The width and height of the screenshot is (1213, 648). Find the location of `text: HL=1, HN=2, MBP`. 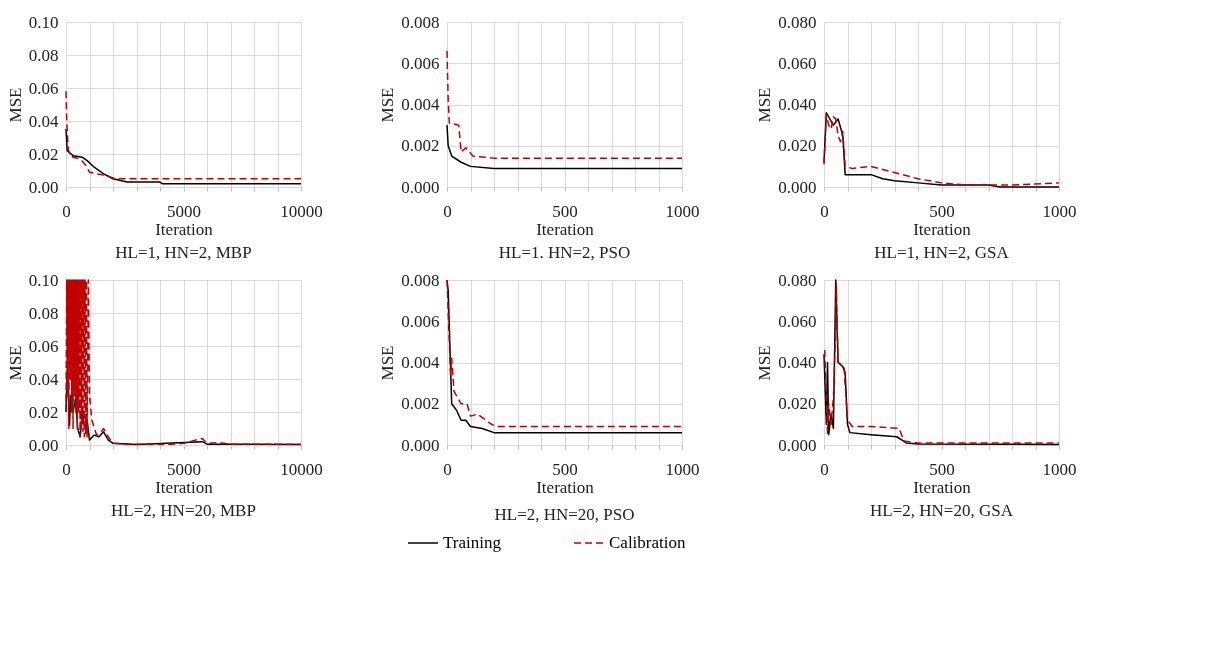

text: HL=1, HN=2, MBP is located at coordinates (183, 252).